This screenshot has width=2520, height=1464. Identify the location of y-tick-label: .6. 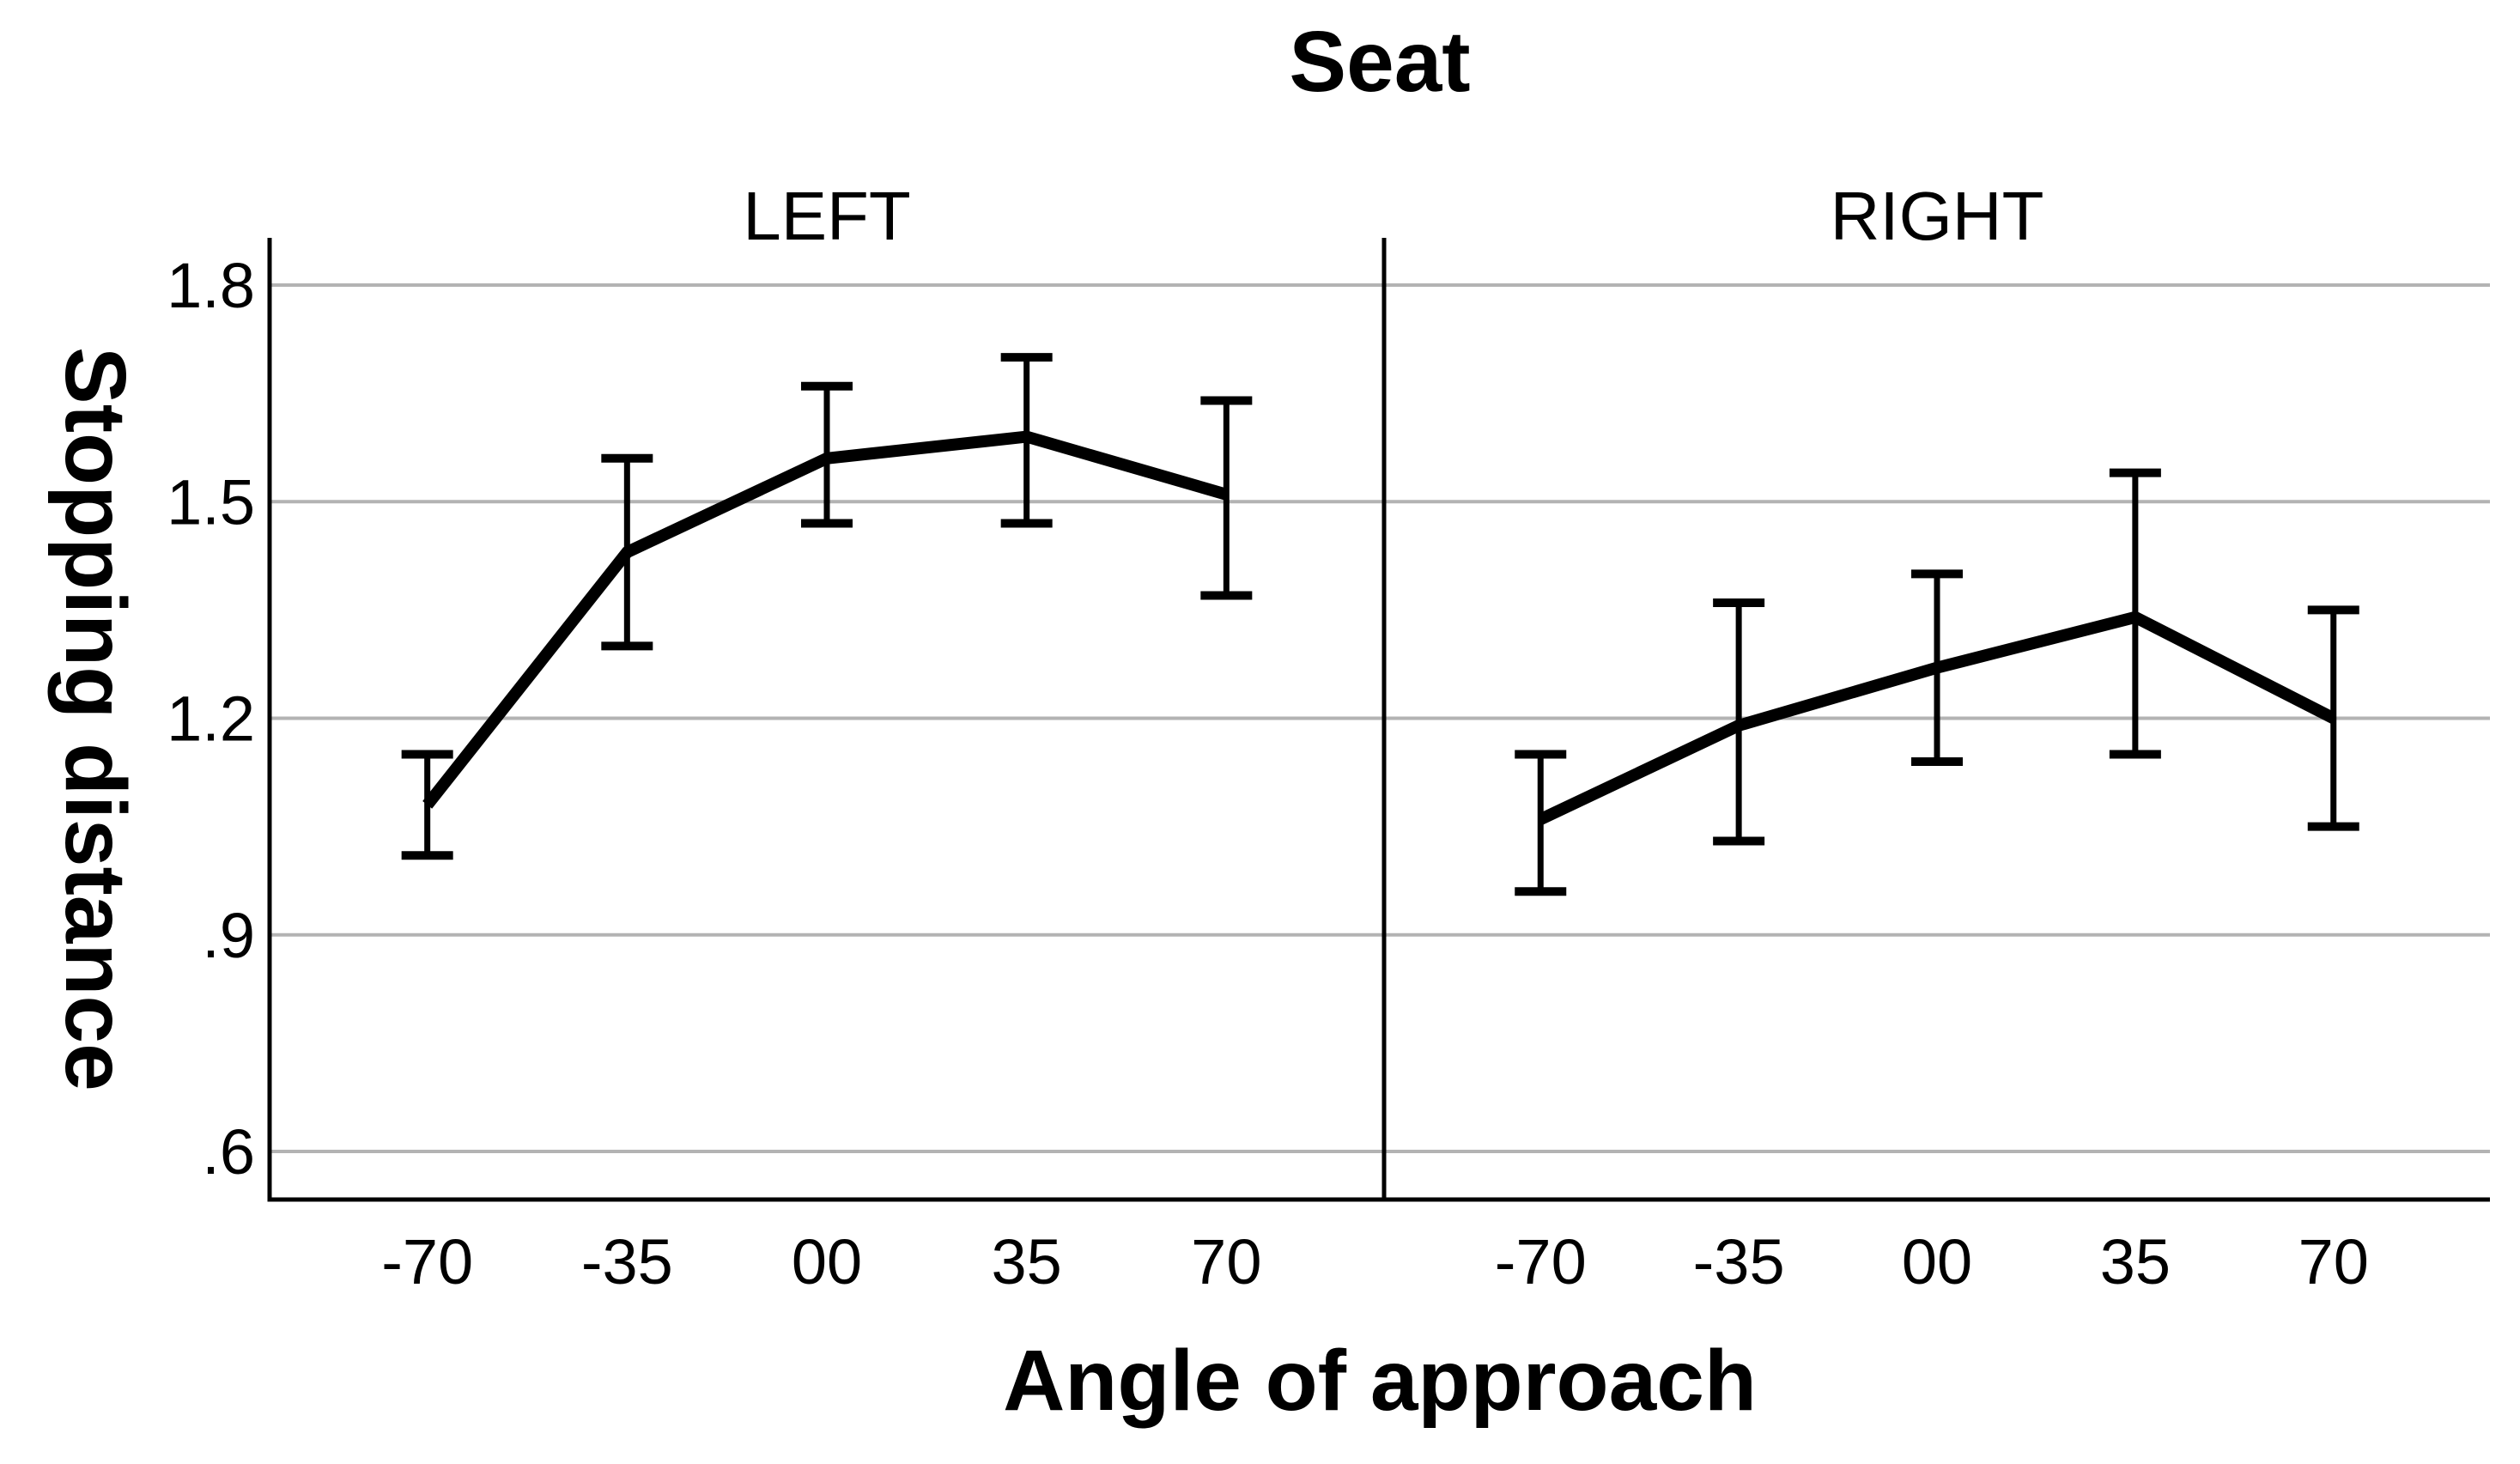
(229, 1152).